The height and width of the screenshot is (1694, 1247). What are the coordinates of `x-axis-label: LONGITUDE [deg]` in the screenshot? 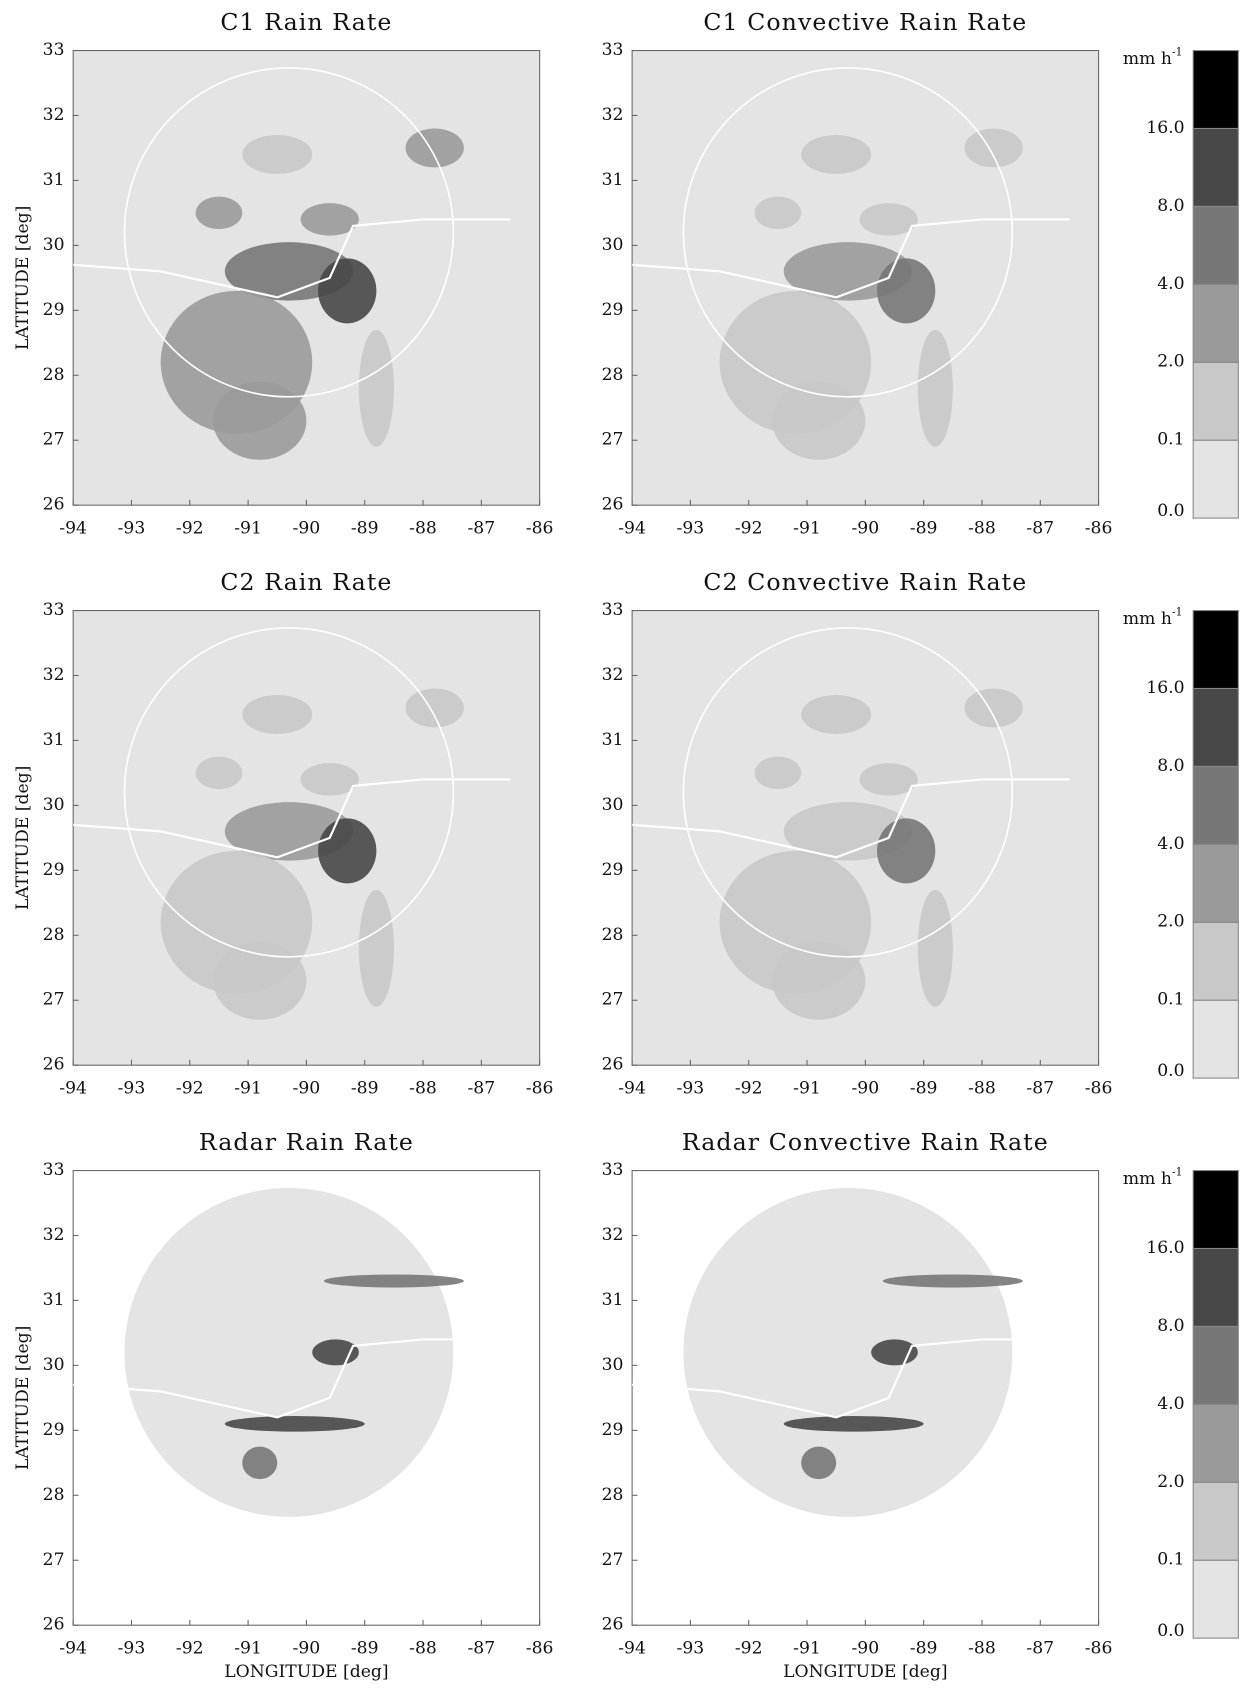 It's located at (865, 1672).